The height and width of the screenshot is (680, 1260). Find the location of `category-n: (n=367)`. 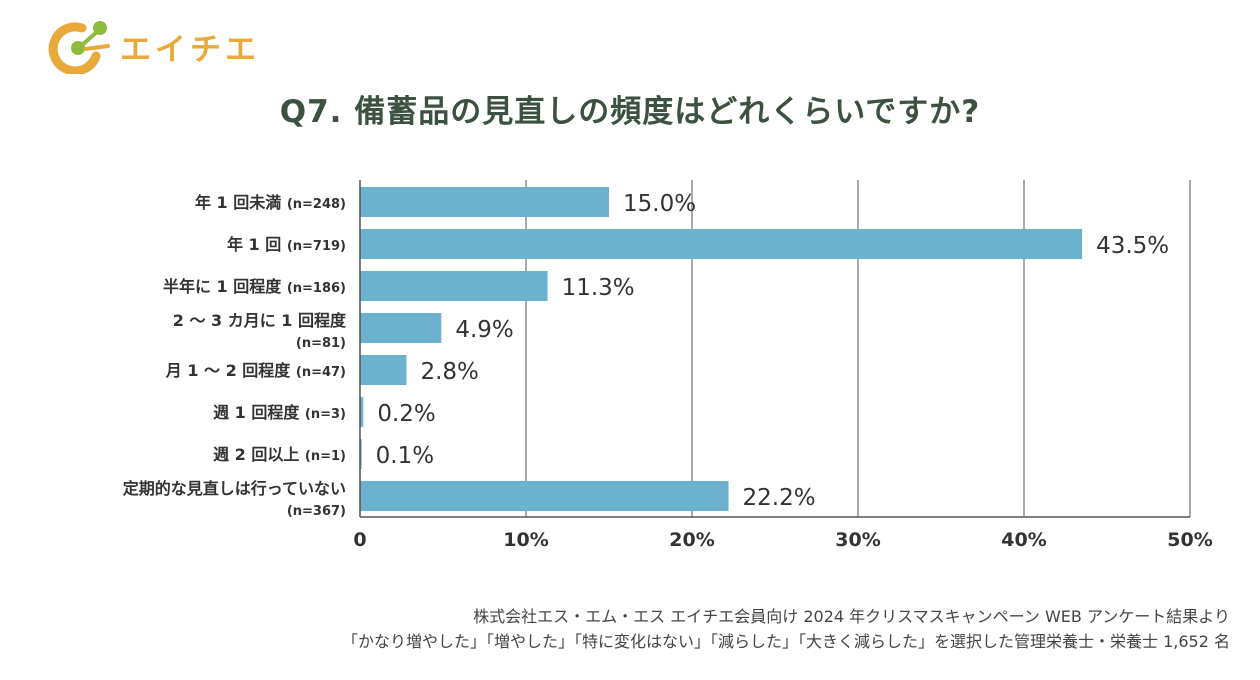

category-n: (n=367) is located at coordinates (316, 511).